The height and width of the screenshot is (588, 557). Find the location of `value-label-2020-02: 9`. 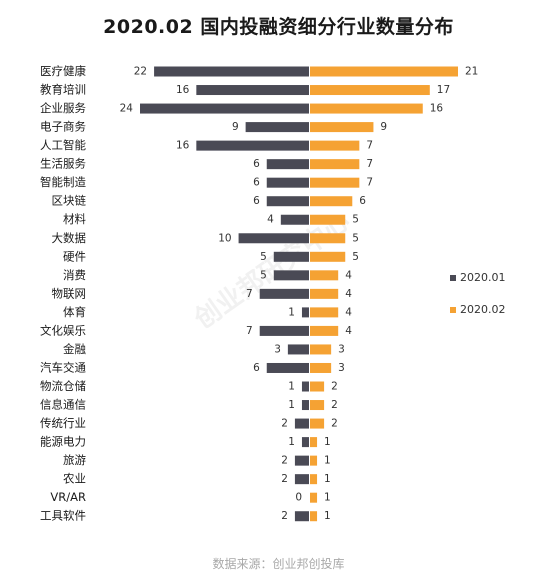

value-label-2020-02: 9 is located at coordinates (383, 127).